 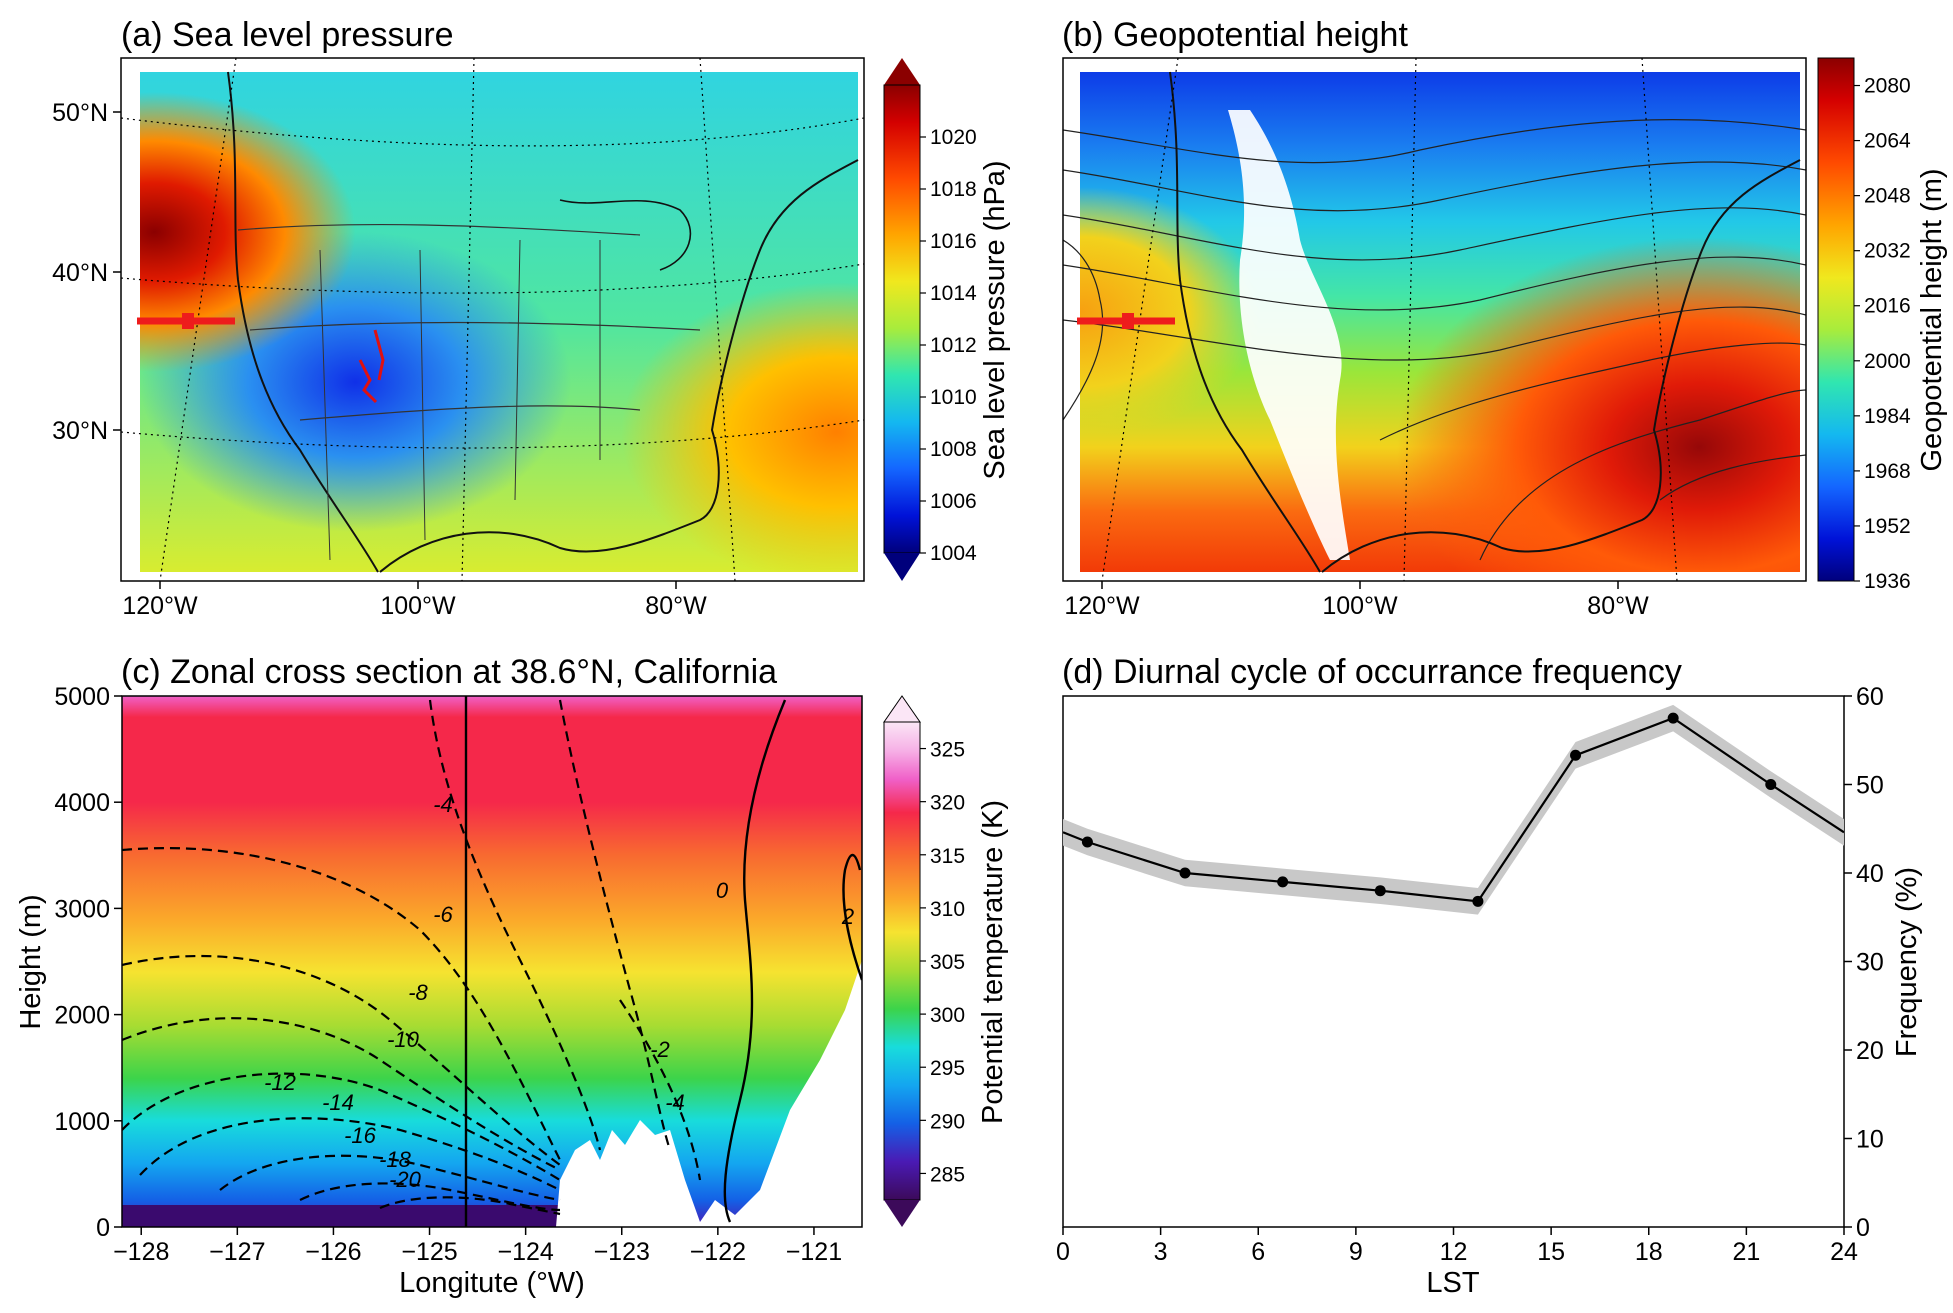 I want to click on panel-d-ylabel: Frequency (%), so click(x=1907, y=962).